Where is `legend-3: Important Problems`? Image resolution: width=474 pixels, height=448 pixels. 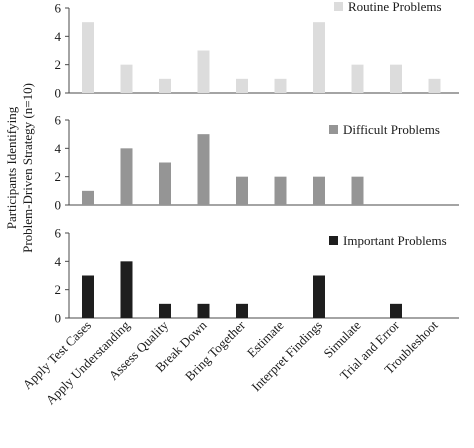
legend-3: Important Problems is located at coordinates (388, 240).